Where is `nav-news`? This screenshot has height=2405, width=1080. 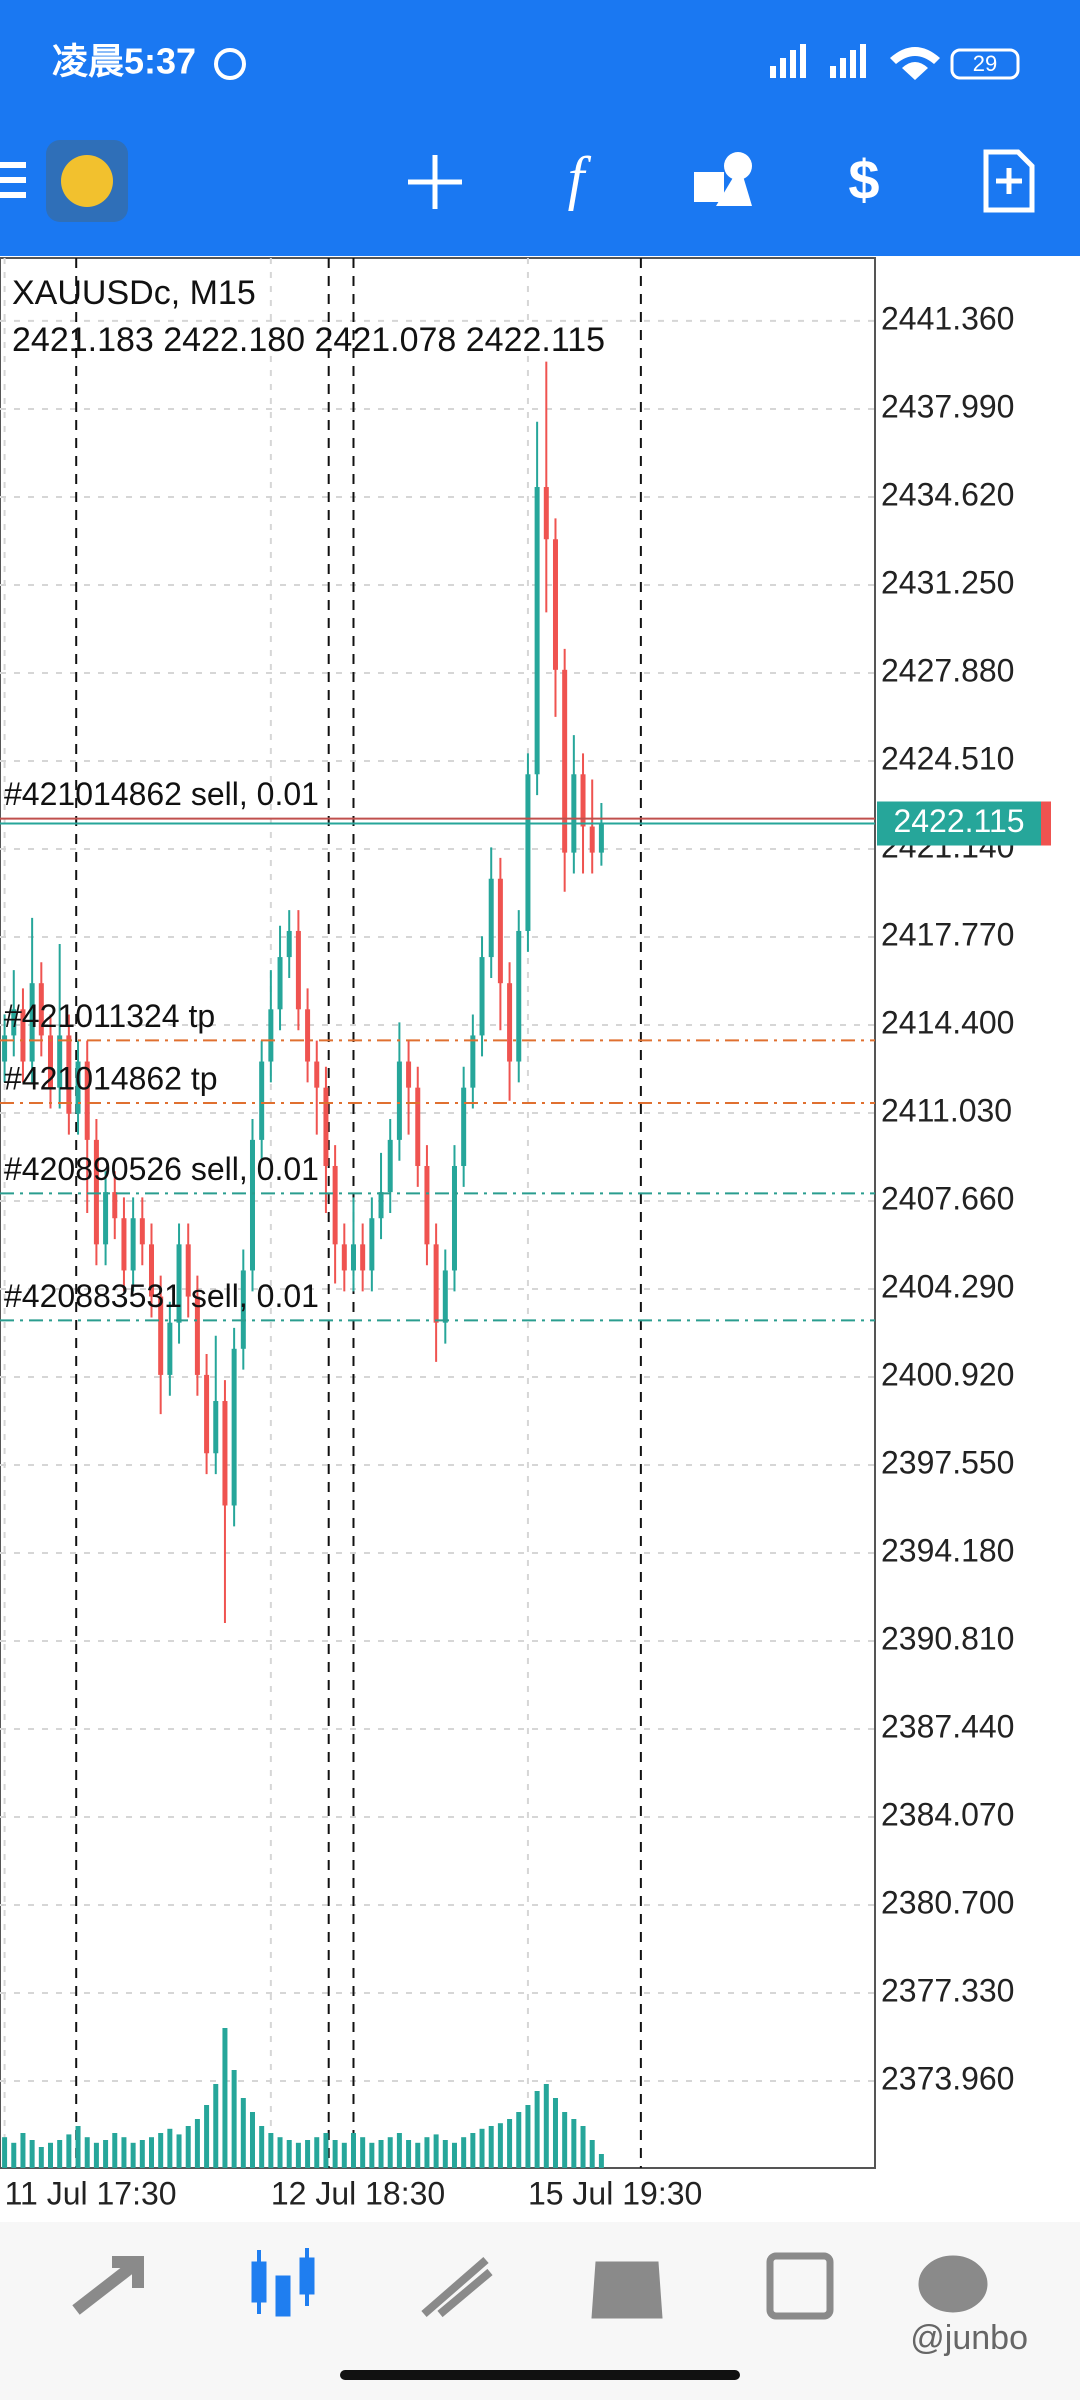
nav-news is located at coordinates (800, 2286).